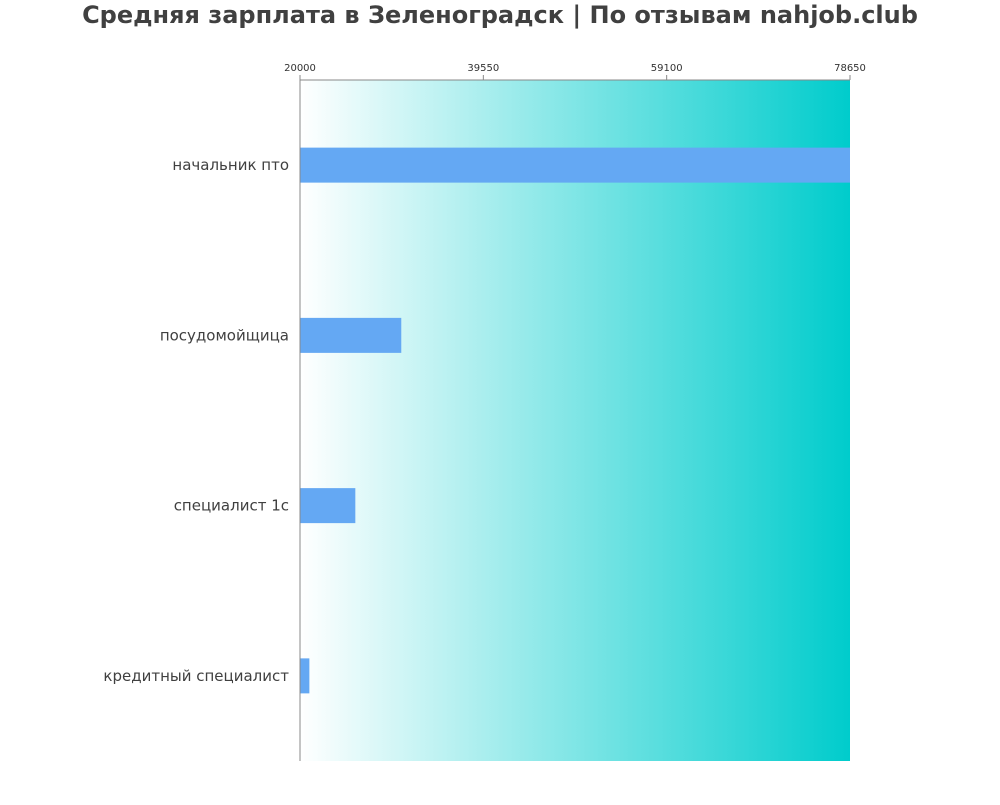 The image size is (1000, 805). I want to click on x-tick-label: 59100, so click(667, 68).